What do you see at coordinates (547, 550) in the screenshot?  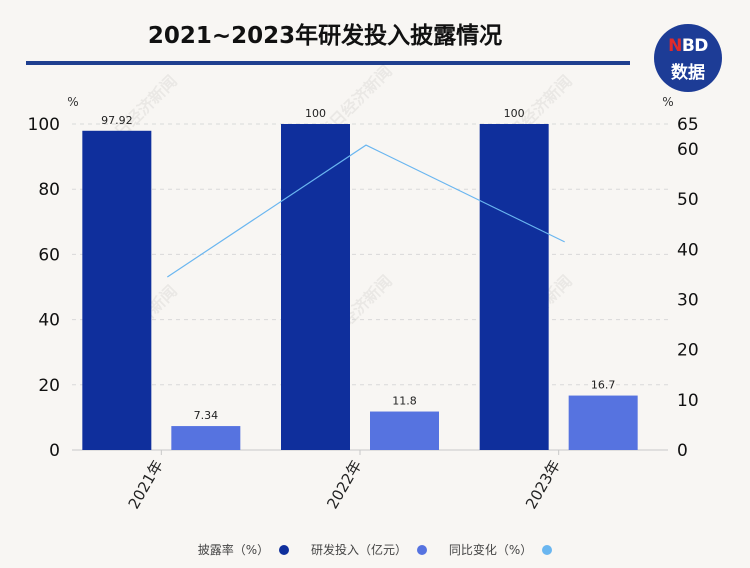 I see `legend-dot-yoy` at bounding box center [547, 550].